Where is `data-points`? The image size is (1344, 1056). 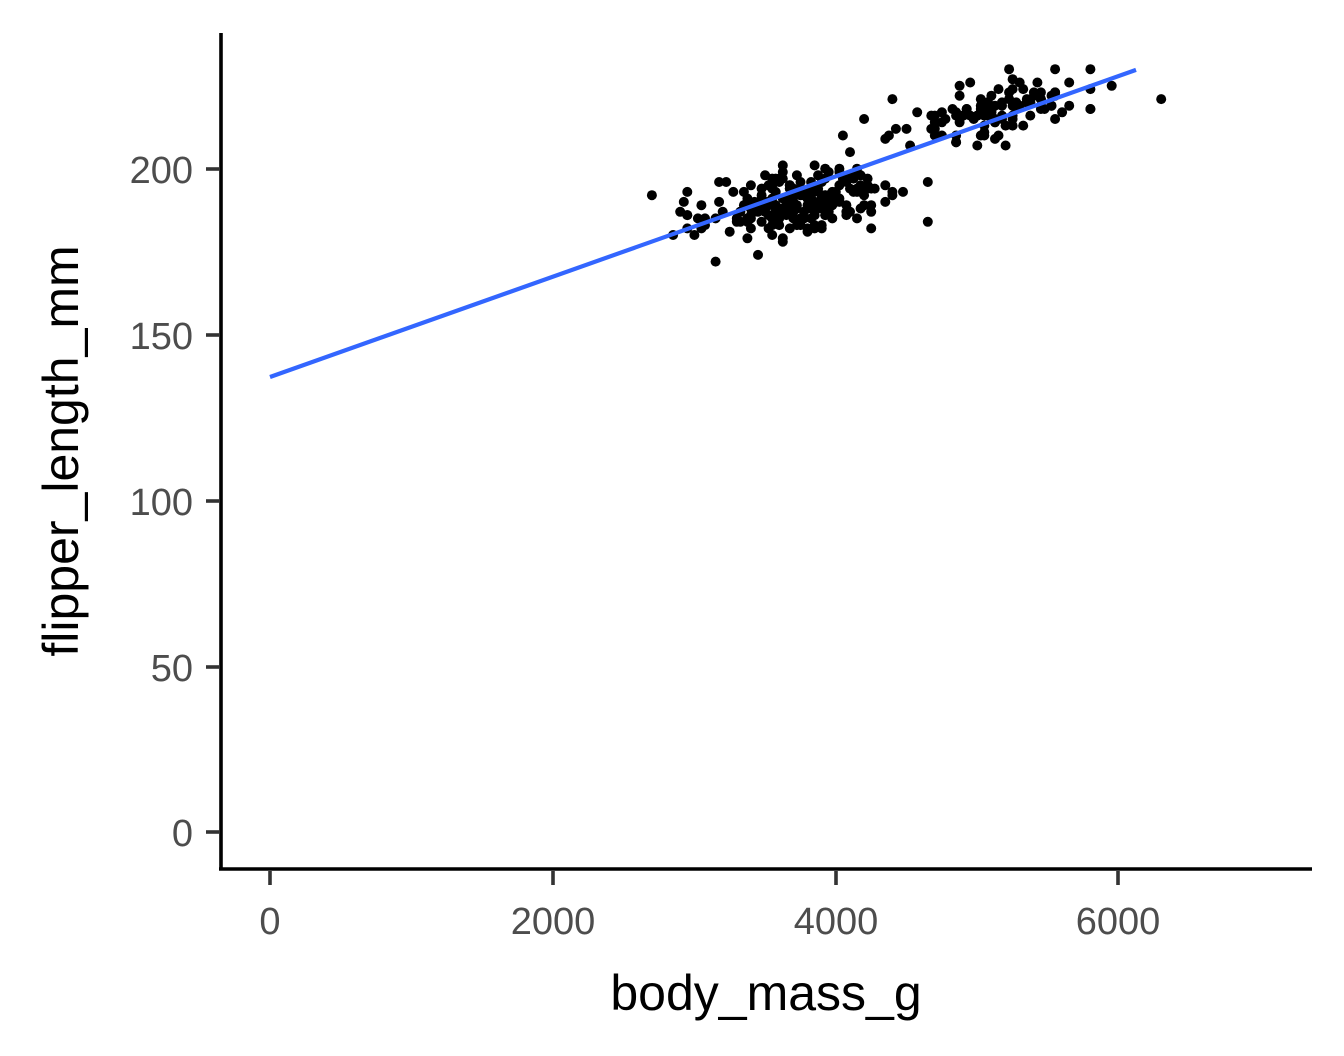 data-points is located at coordinates (906, 165).